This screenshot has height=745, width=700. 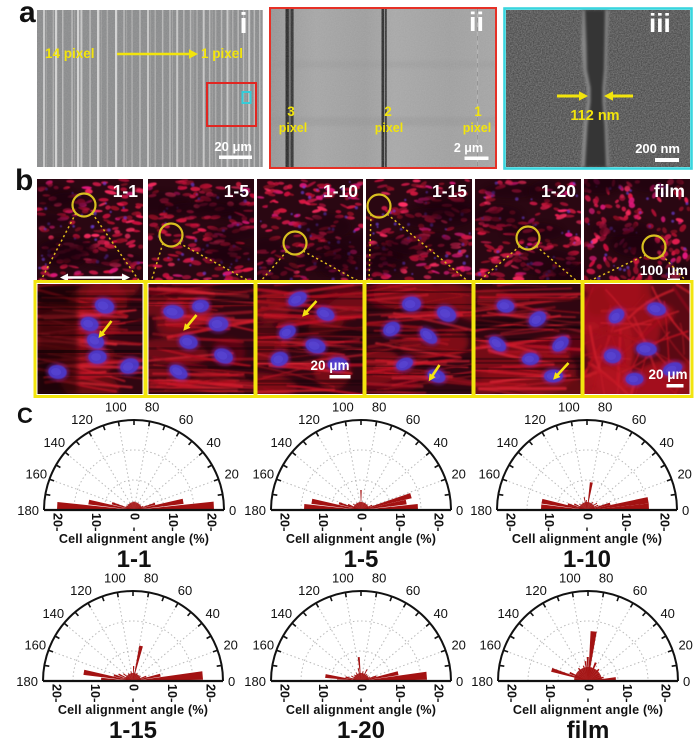 What do you see at coordinates (237, 191) in the screenshot?
I see `svg-text: 1-5` at bounding box center [237, 191].